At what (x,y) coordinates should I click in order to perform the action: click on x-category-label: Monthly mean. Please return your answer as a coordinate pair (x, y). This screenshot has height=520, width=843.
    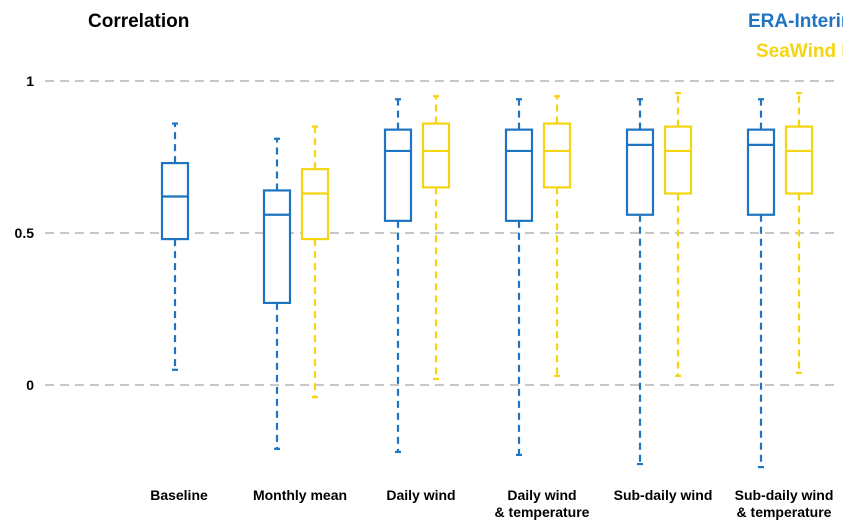
    Looking at the image, I should click on (300, 495).